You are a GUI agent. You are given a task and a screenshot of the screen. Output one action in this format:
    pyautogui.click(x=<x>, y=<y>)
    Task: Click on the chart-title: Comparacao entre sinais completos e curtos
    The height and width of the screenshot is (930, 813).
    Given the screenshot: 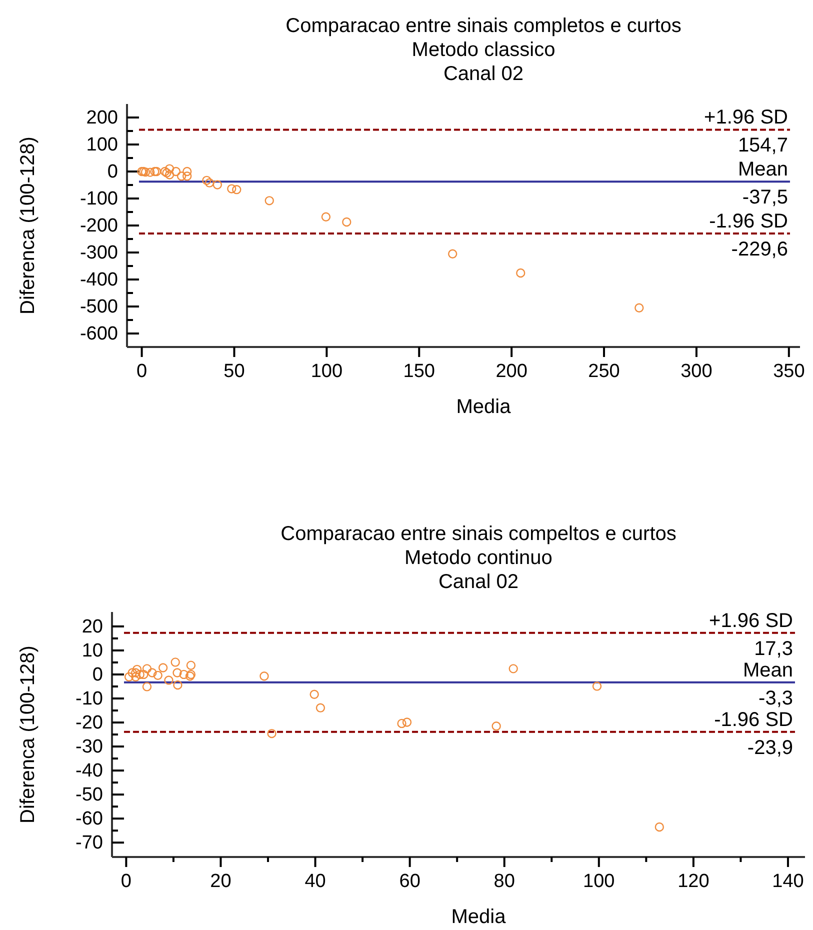 What is the action you would take?
    pyautogui.click(x=484, y=26)
    